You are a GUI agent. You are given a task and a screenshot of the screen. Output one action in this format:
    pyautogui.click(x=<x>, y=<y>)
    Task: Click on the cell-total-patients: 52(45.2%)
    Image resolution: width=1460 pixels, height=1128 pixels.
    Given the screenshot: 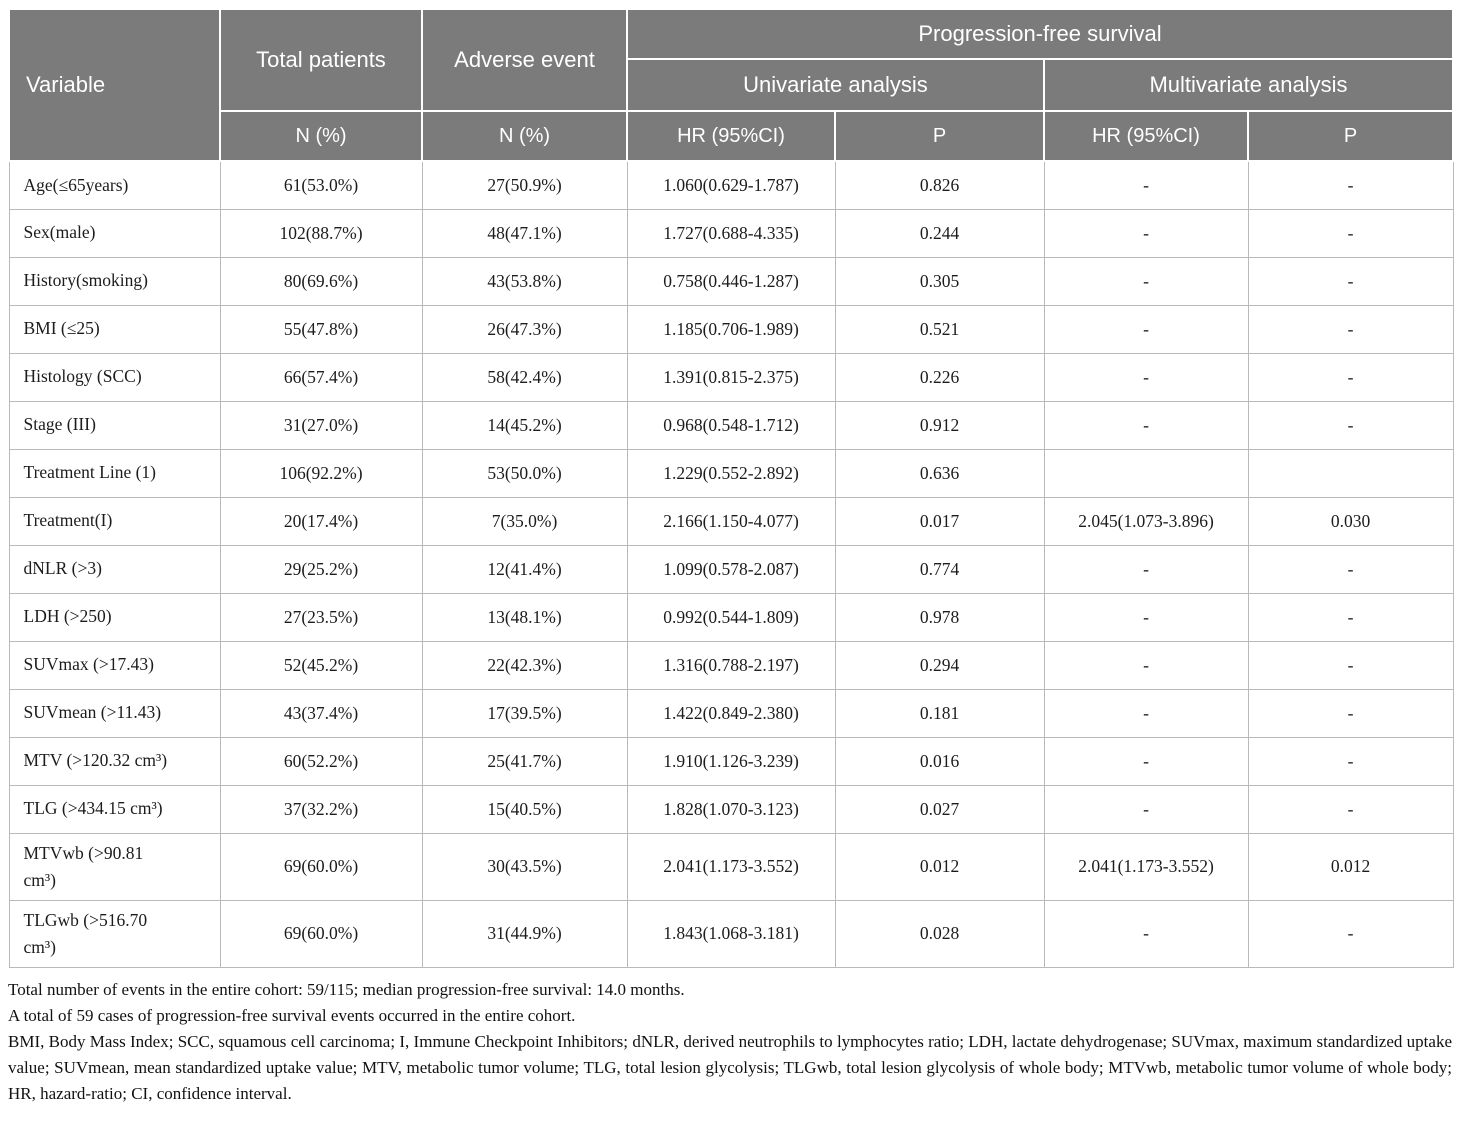 What is the action you would take?
    pyautogui.click(x=321, y=665)
    